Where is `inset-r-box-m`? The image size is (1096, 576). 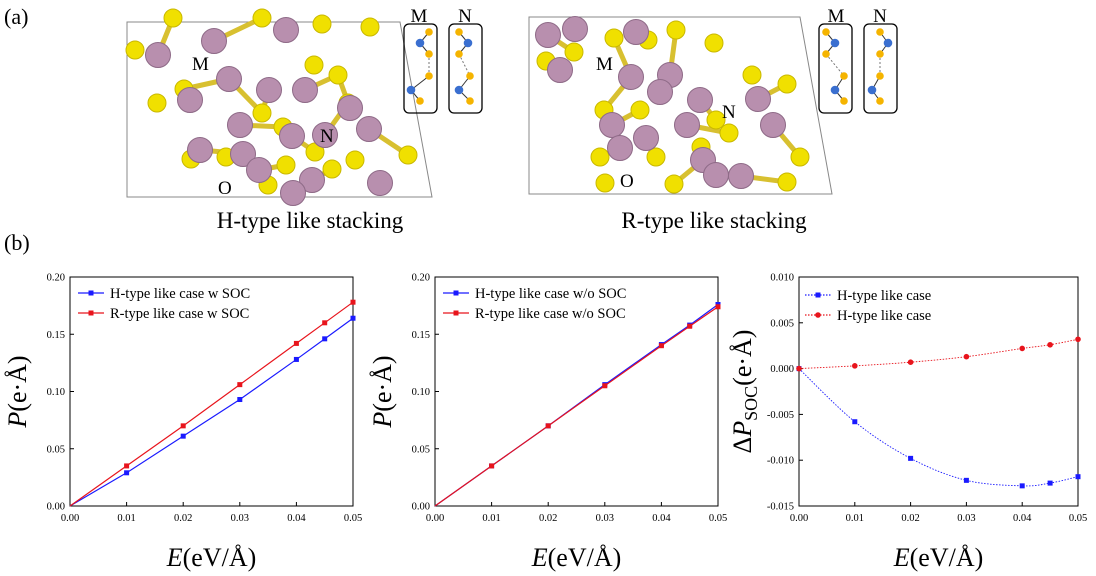
inset-r-box-m is located at coordinates (835, 68).